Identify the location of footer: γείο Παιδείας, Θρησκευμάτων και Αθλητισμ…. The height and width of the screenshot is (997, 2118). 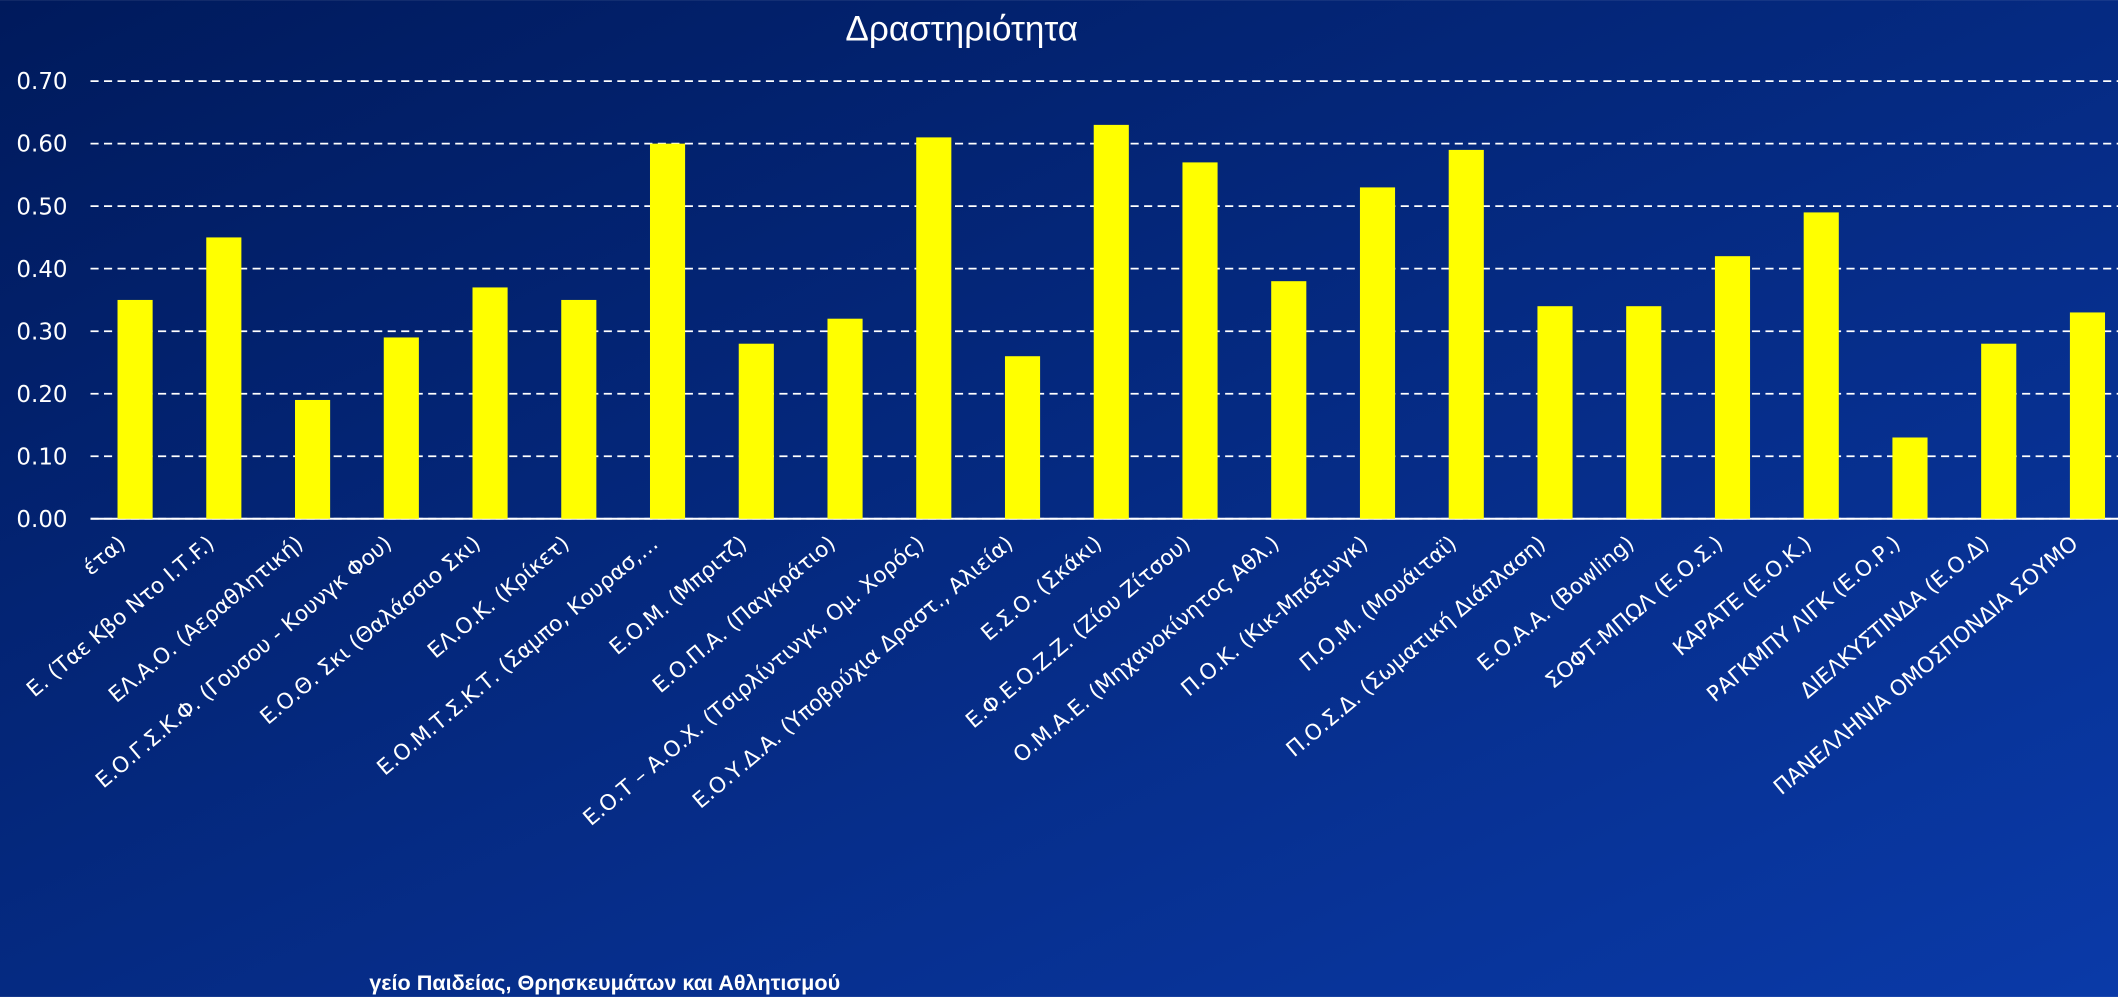
(604, 982).